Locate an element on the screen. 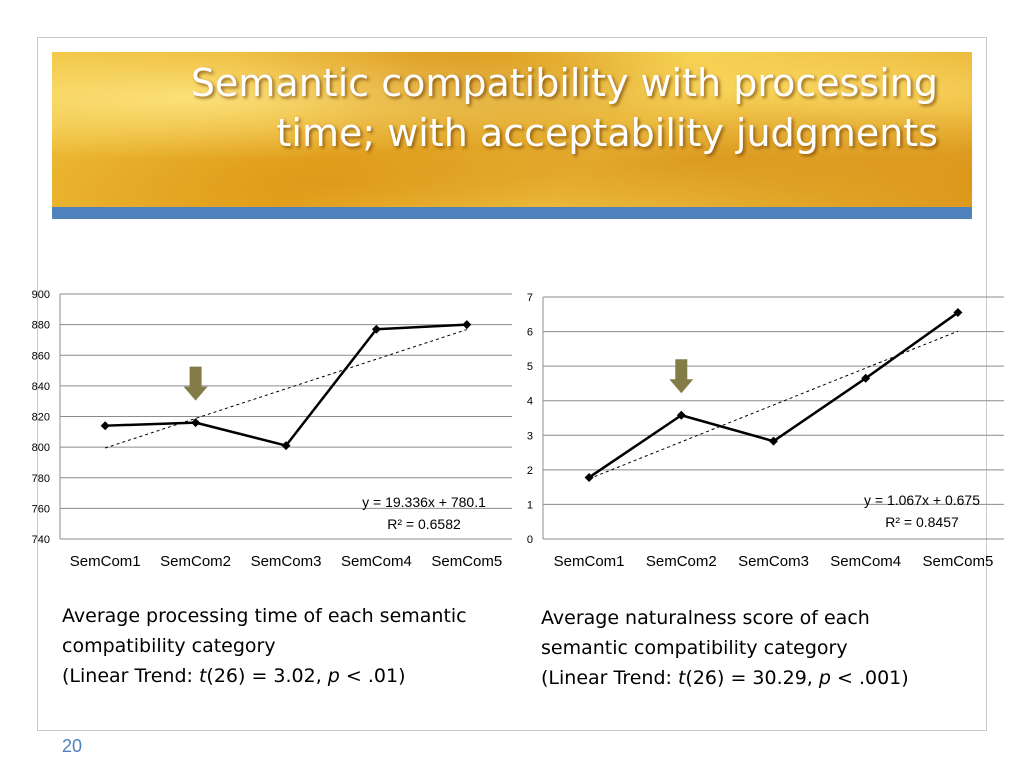 The height and width of the screenshot is (768, 1024). y-tick-label: 760 is located at coordinates (41, 509).